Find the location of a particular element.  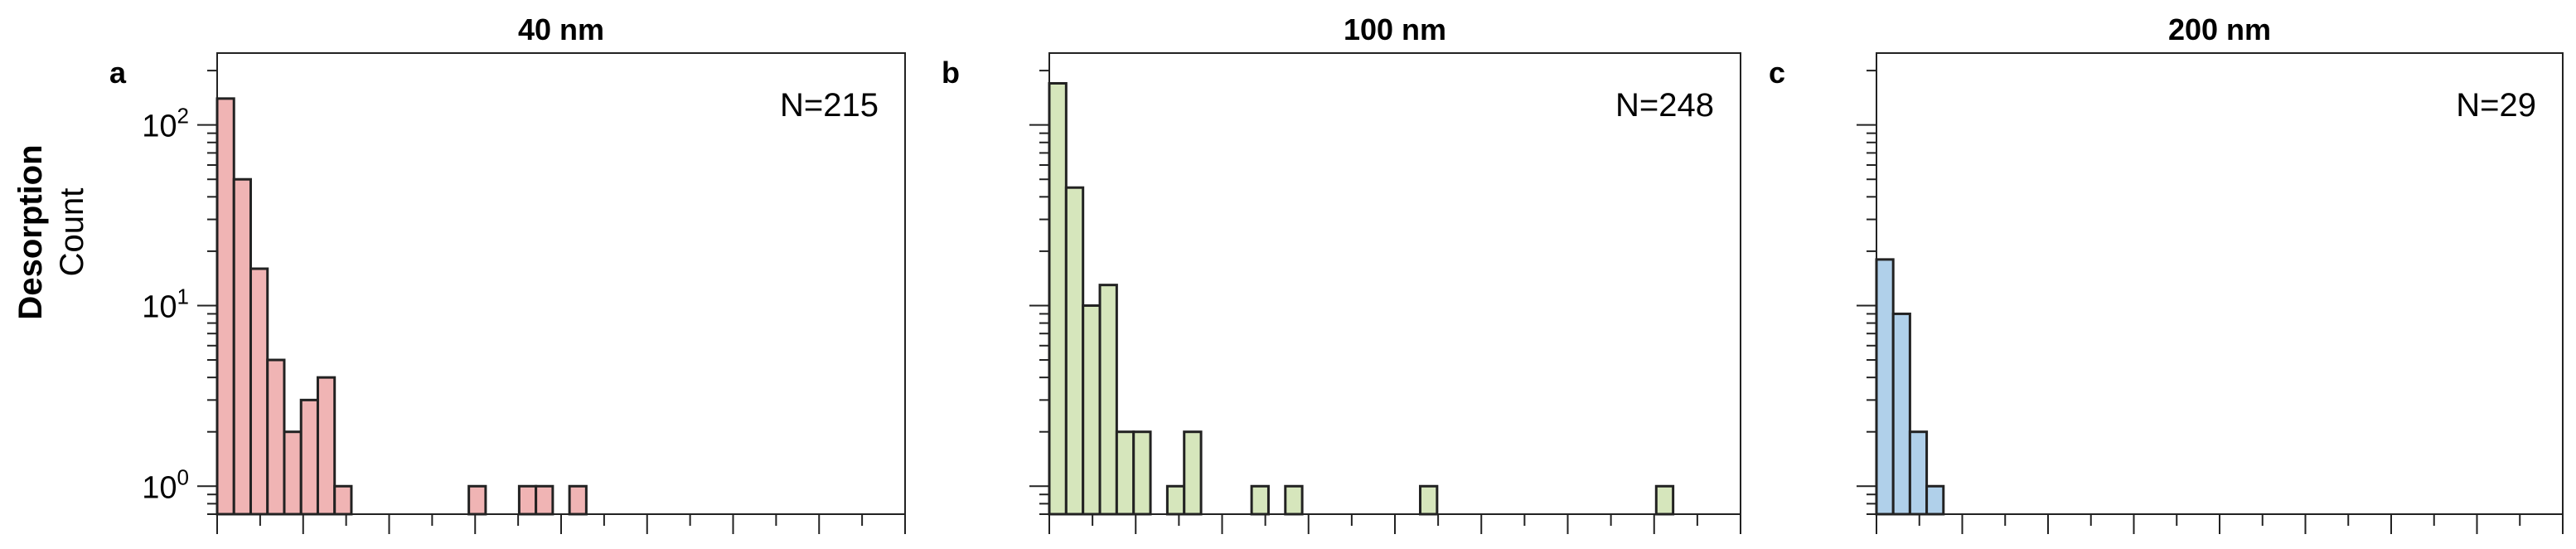

y-axis-label-title: Desorption is located at coordinates (31, 232).